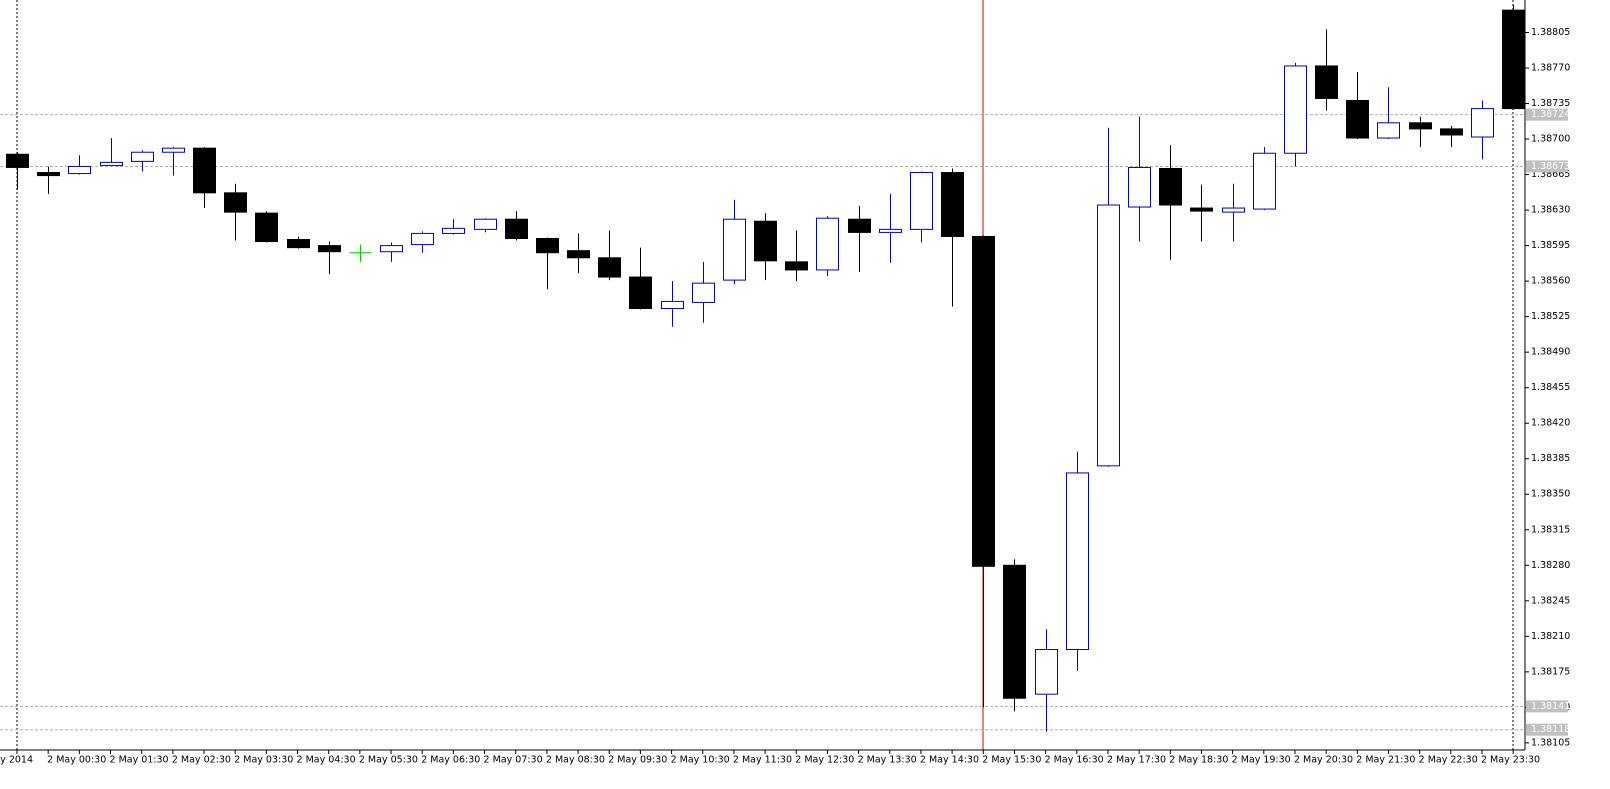  What do you see at coordinates (139, 760) in the screenshot?
I see `x-tick-label: 2 May 01:30` at bounding box center [139, 760].